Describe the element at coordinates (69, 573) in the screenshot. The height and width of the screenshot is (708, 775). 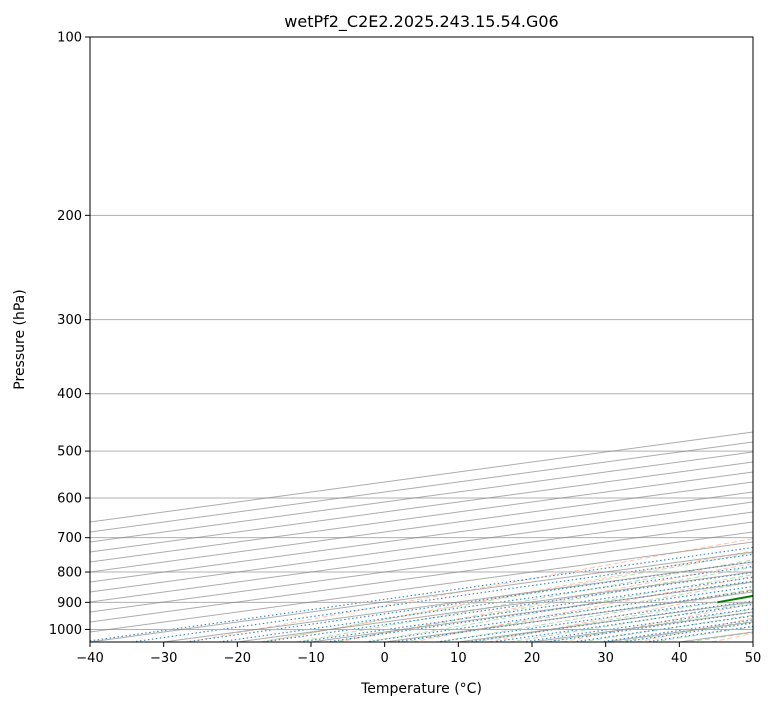
I see `y-tick-label: 800` at that location.